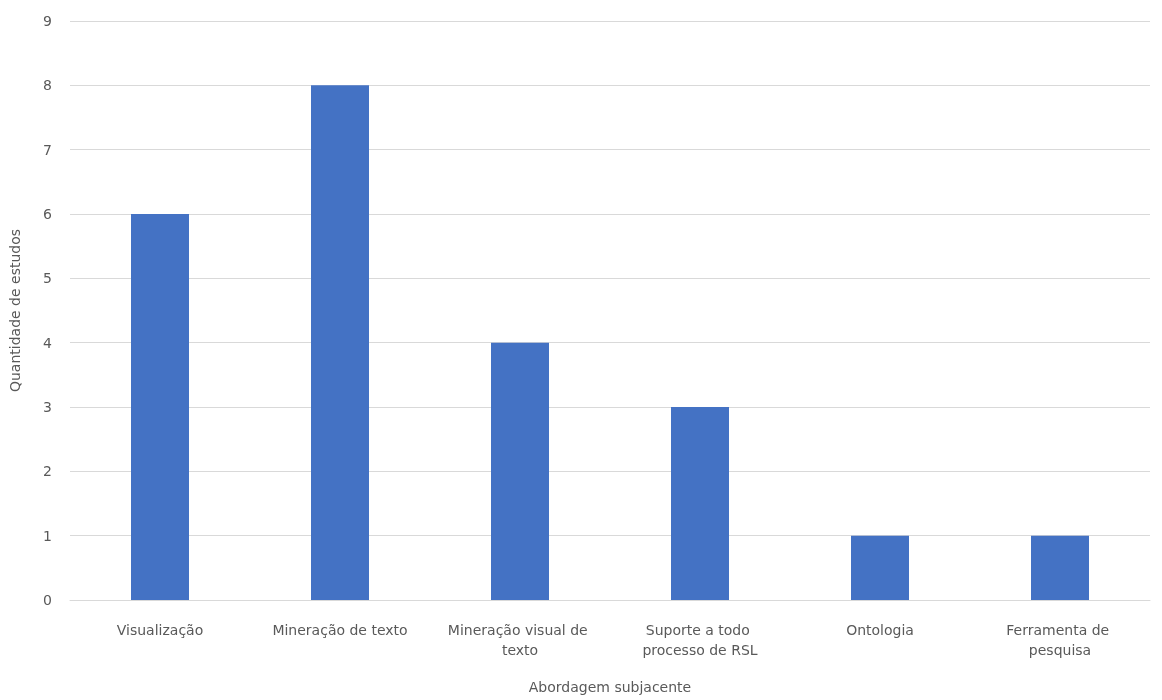  Describe the element at coordinates (47, 278) in the screenshot. I see `y-tick-label: 5` at that location.